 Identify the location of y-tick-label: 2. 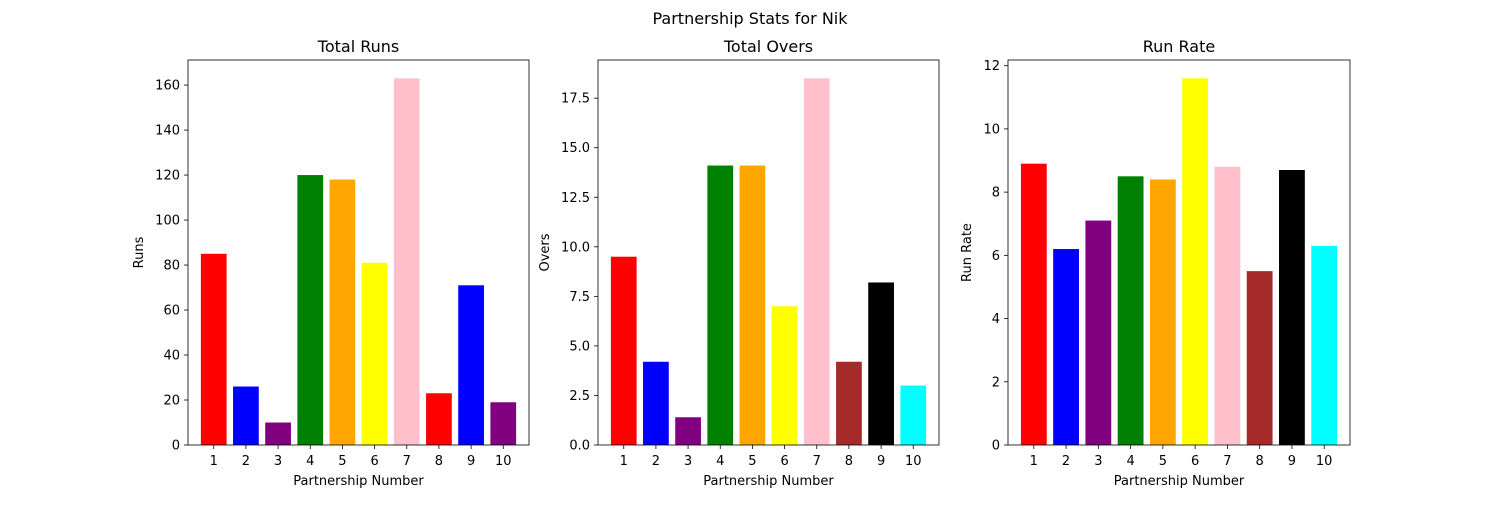
(996, 382).